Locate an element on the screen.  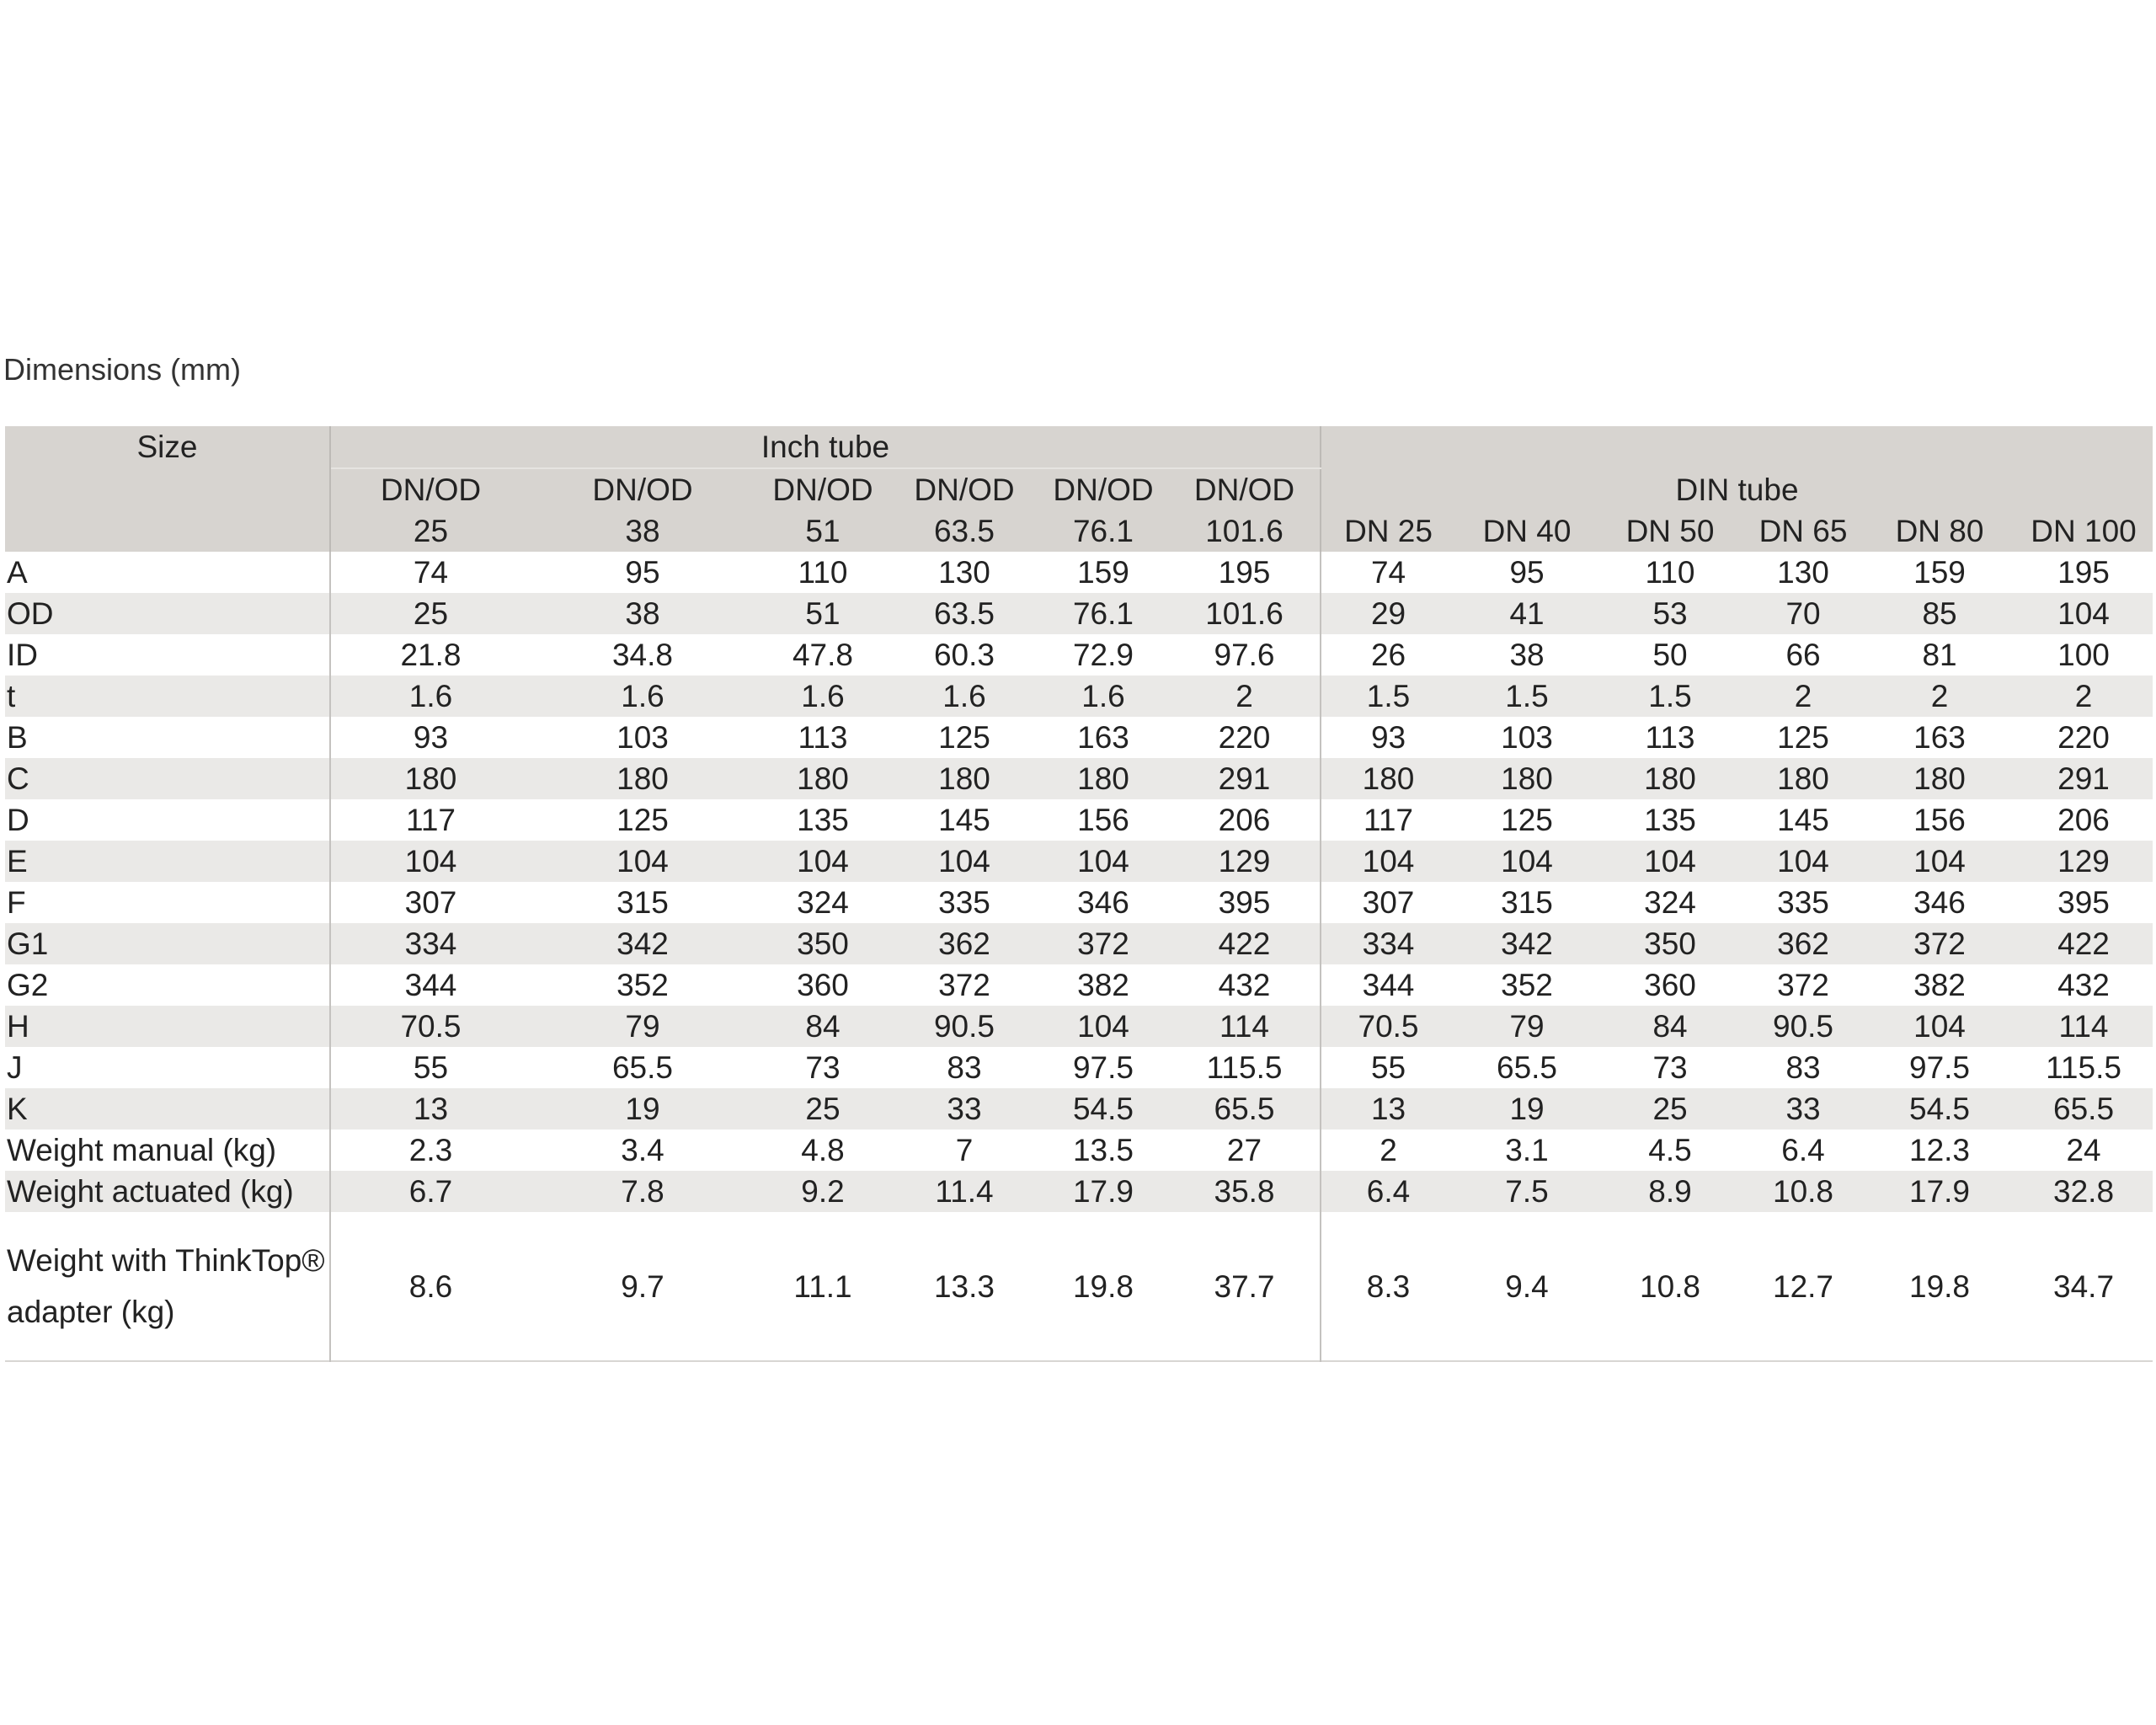
row-label: t is located at coordinates (168, 696).